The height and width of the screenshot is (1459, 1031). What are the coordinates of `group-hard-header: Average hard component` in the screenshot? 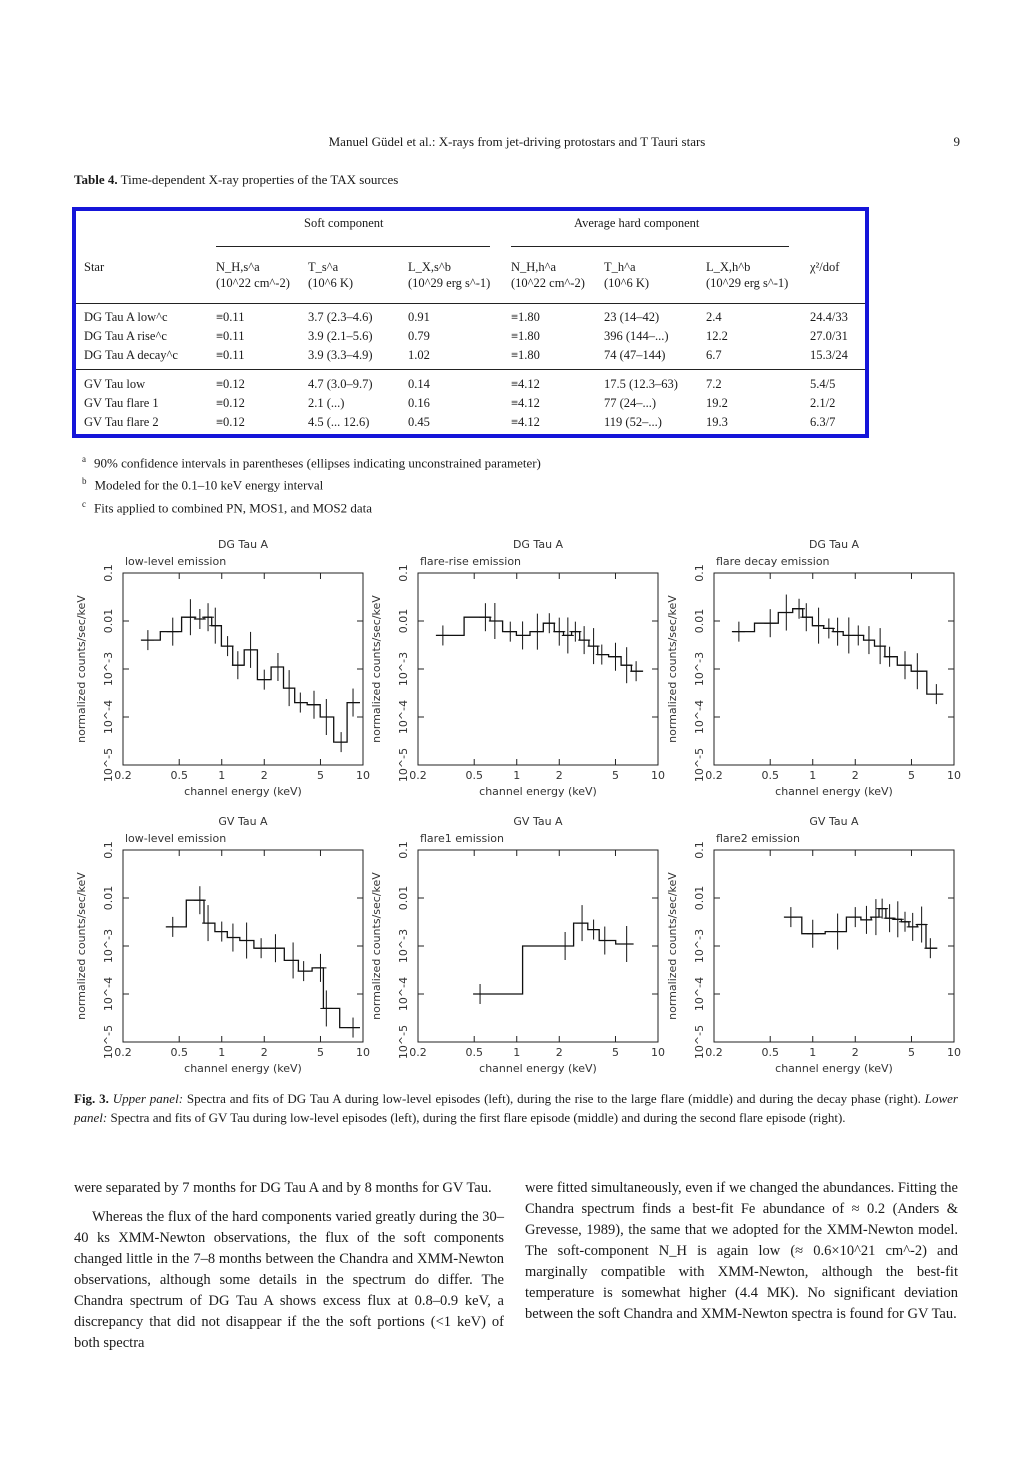 It's located at (637, 223).